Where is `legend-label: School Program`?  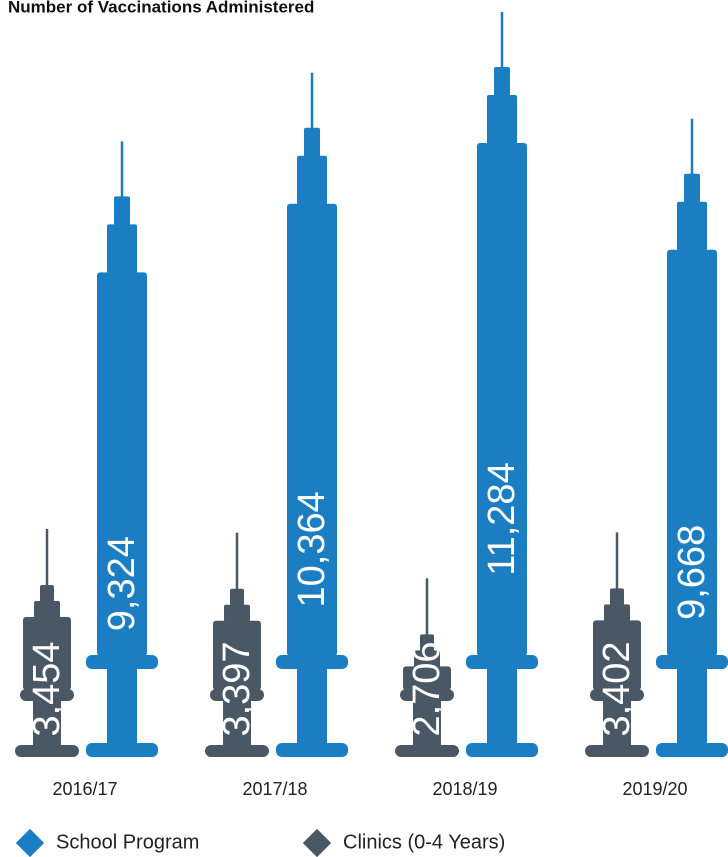 legend-label: School Program is located at coordinates (127, 842).